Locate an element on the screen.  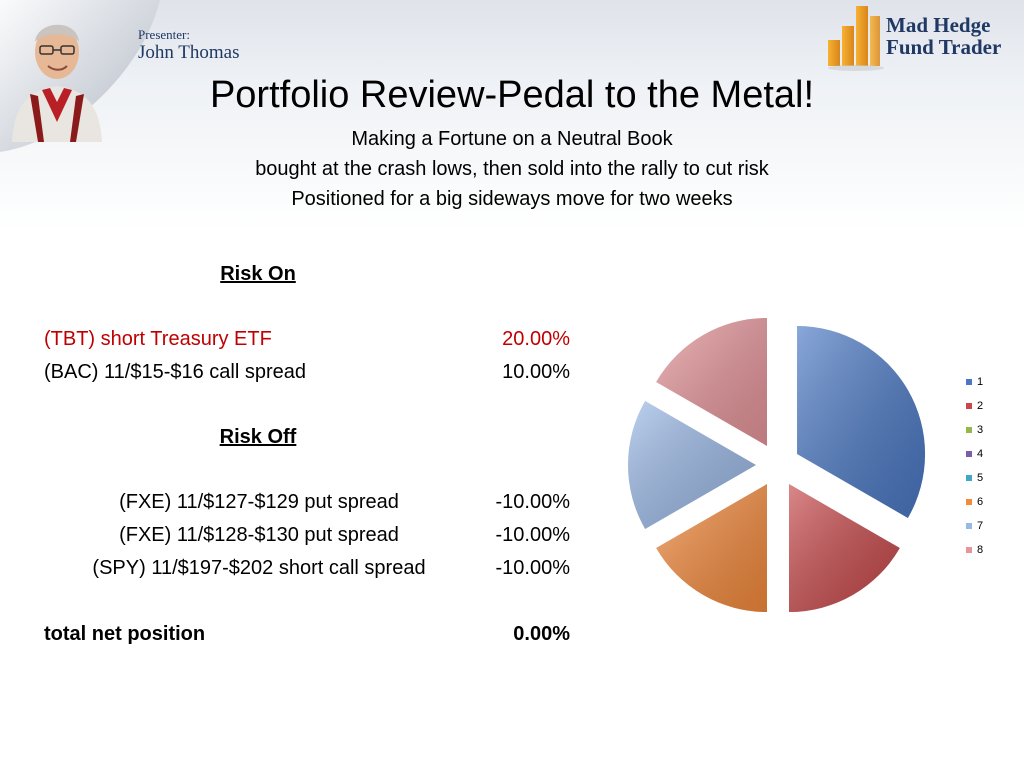
total-value: 0.00% is located at coordinates (541, 634).